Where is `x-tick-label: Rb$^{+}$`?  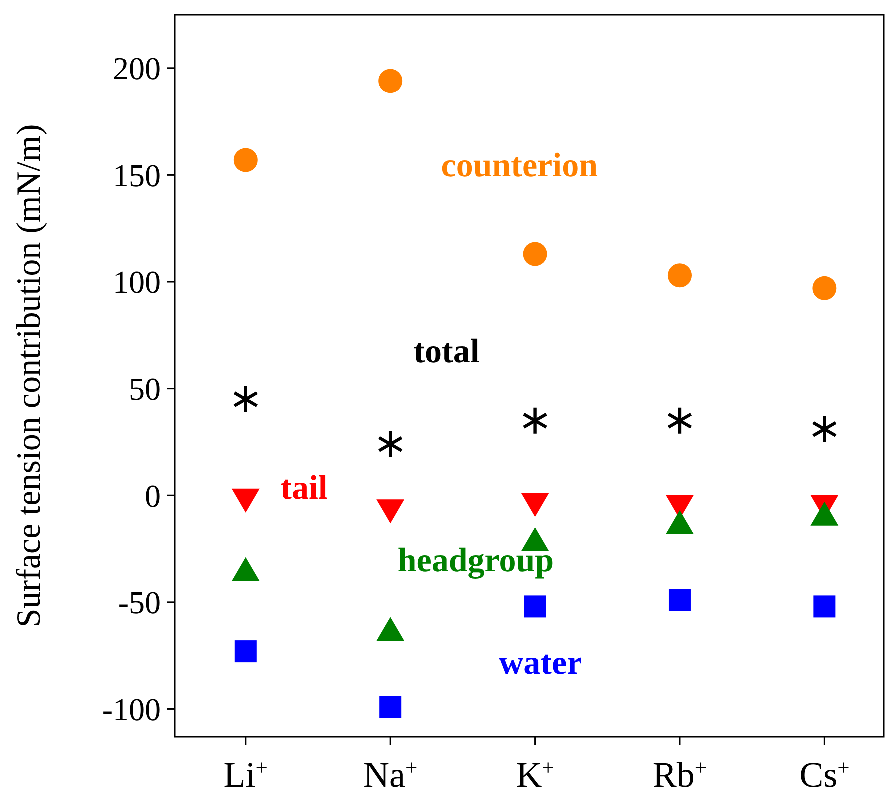
x-tick-label: Rb$^{+}$ is located at coordinates (680, 775).